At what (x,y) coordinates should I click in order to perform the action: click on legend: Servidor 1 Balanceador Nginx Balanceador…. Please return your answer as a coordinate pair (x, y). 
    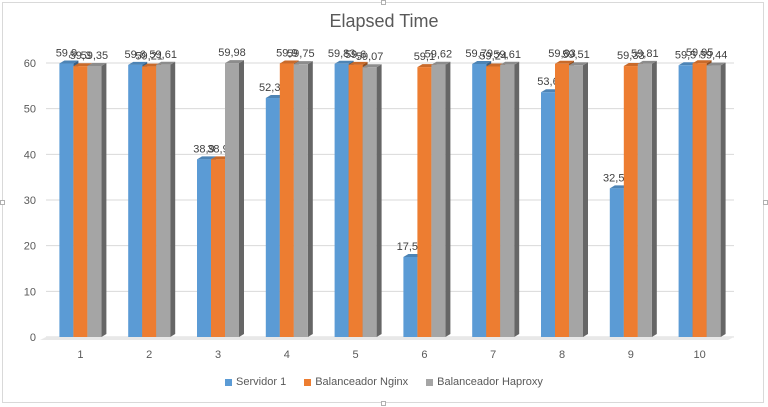
    Looking at the image, I should click on (384, 382).